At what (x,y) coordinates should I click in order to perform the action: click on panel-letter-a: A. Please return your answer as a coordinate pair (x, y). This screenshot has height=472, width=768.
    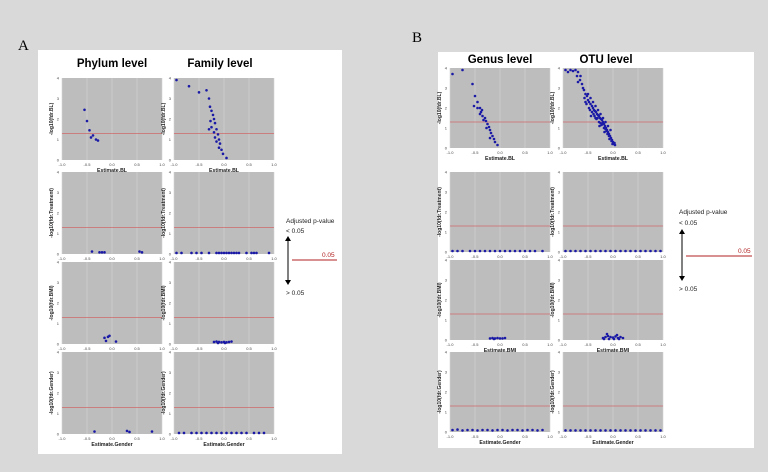
    Looking at the image, I should click on (23, 46).